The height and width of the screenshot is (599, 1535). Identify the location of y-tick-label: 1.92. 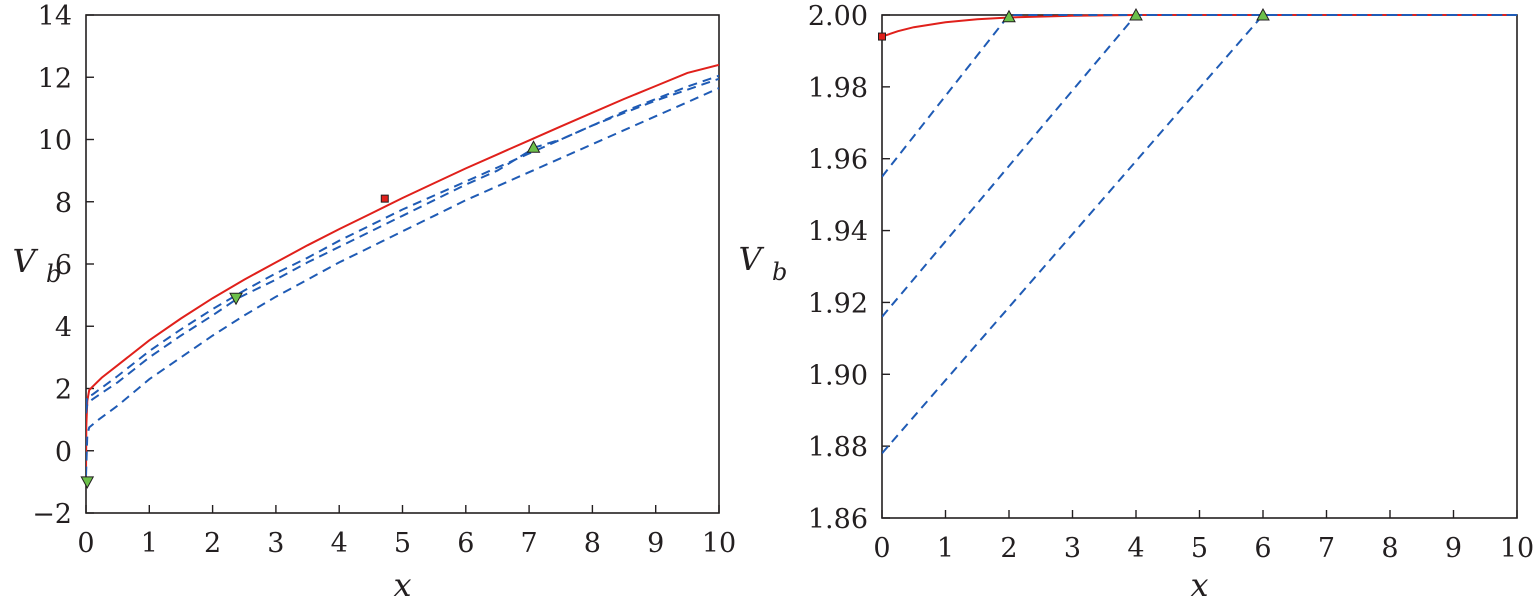
(838, 303).